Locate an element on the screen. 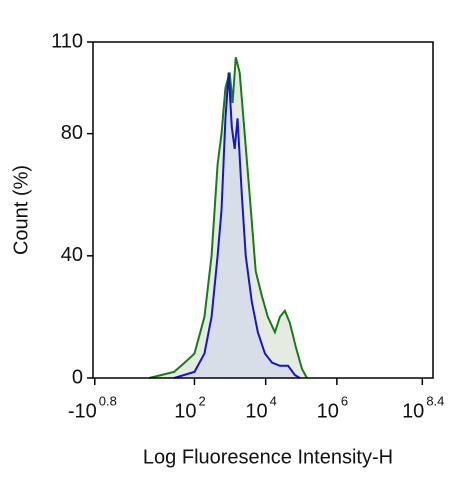 The height and width of the screenshot is (479, 476). x-tick-label: 10 2 is located at coordinates (189, 407).